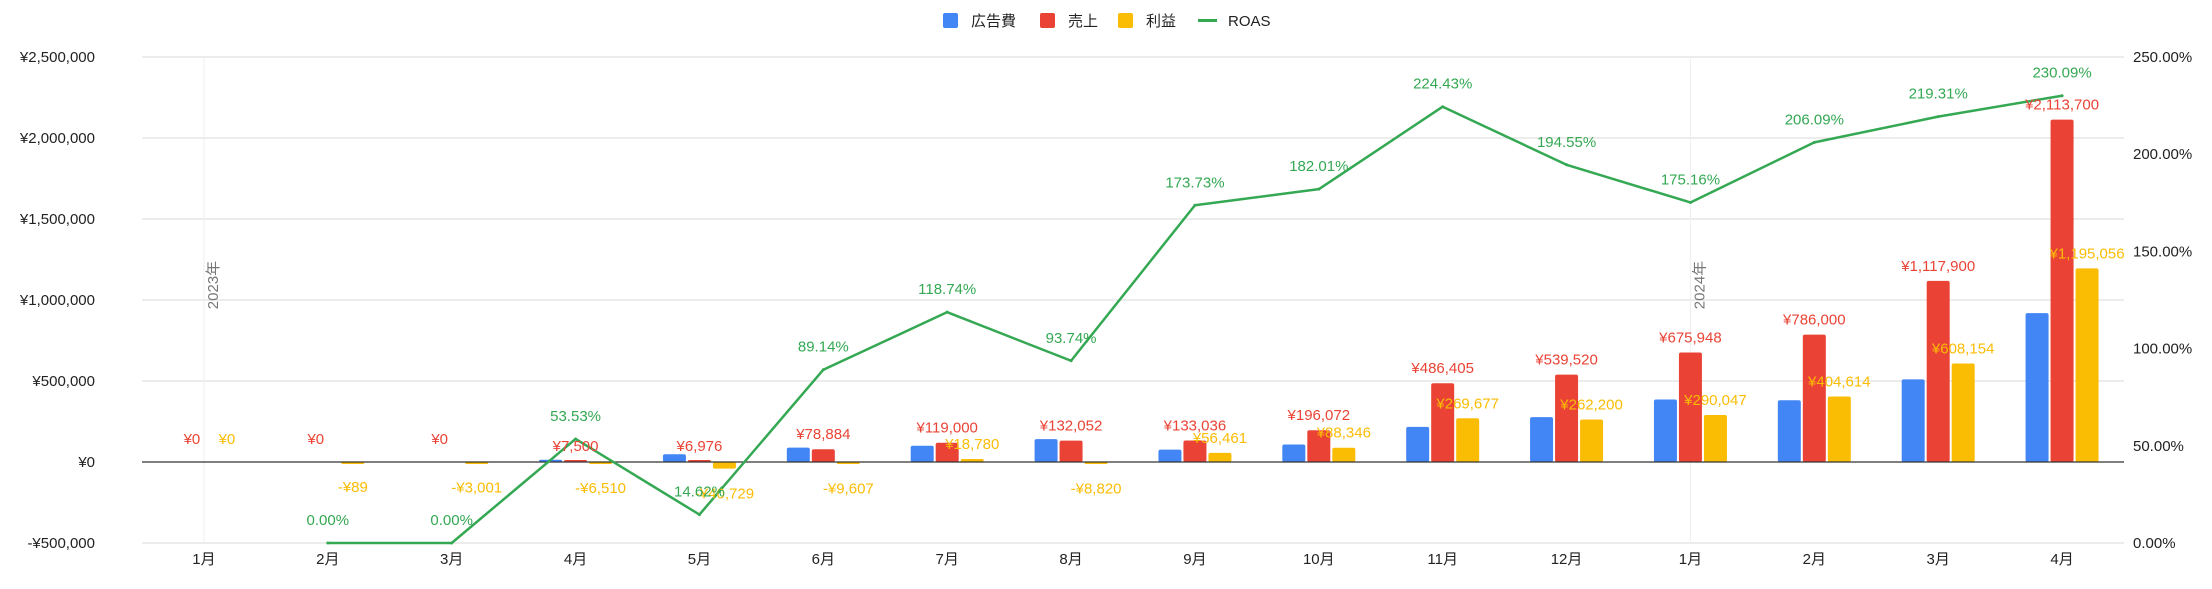 Image resolution: width=2212 pixels, height=589 pixels. Describe the element at coordinates (2162, 154) in the screenshot. I see `y-right-tick-label: 200.00%` at that location.